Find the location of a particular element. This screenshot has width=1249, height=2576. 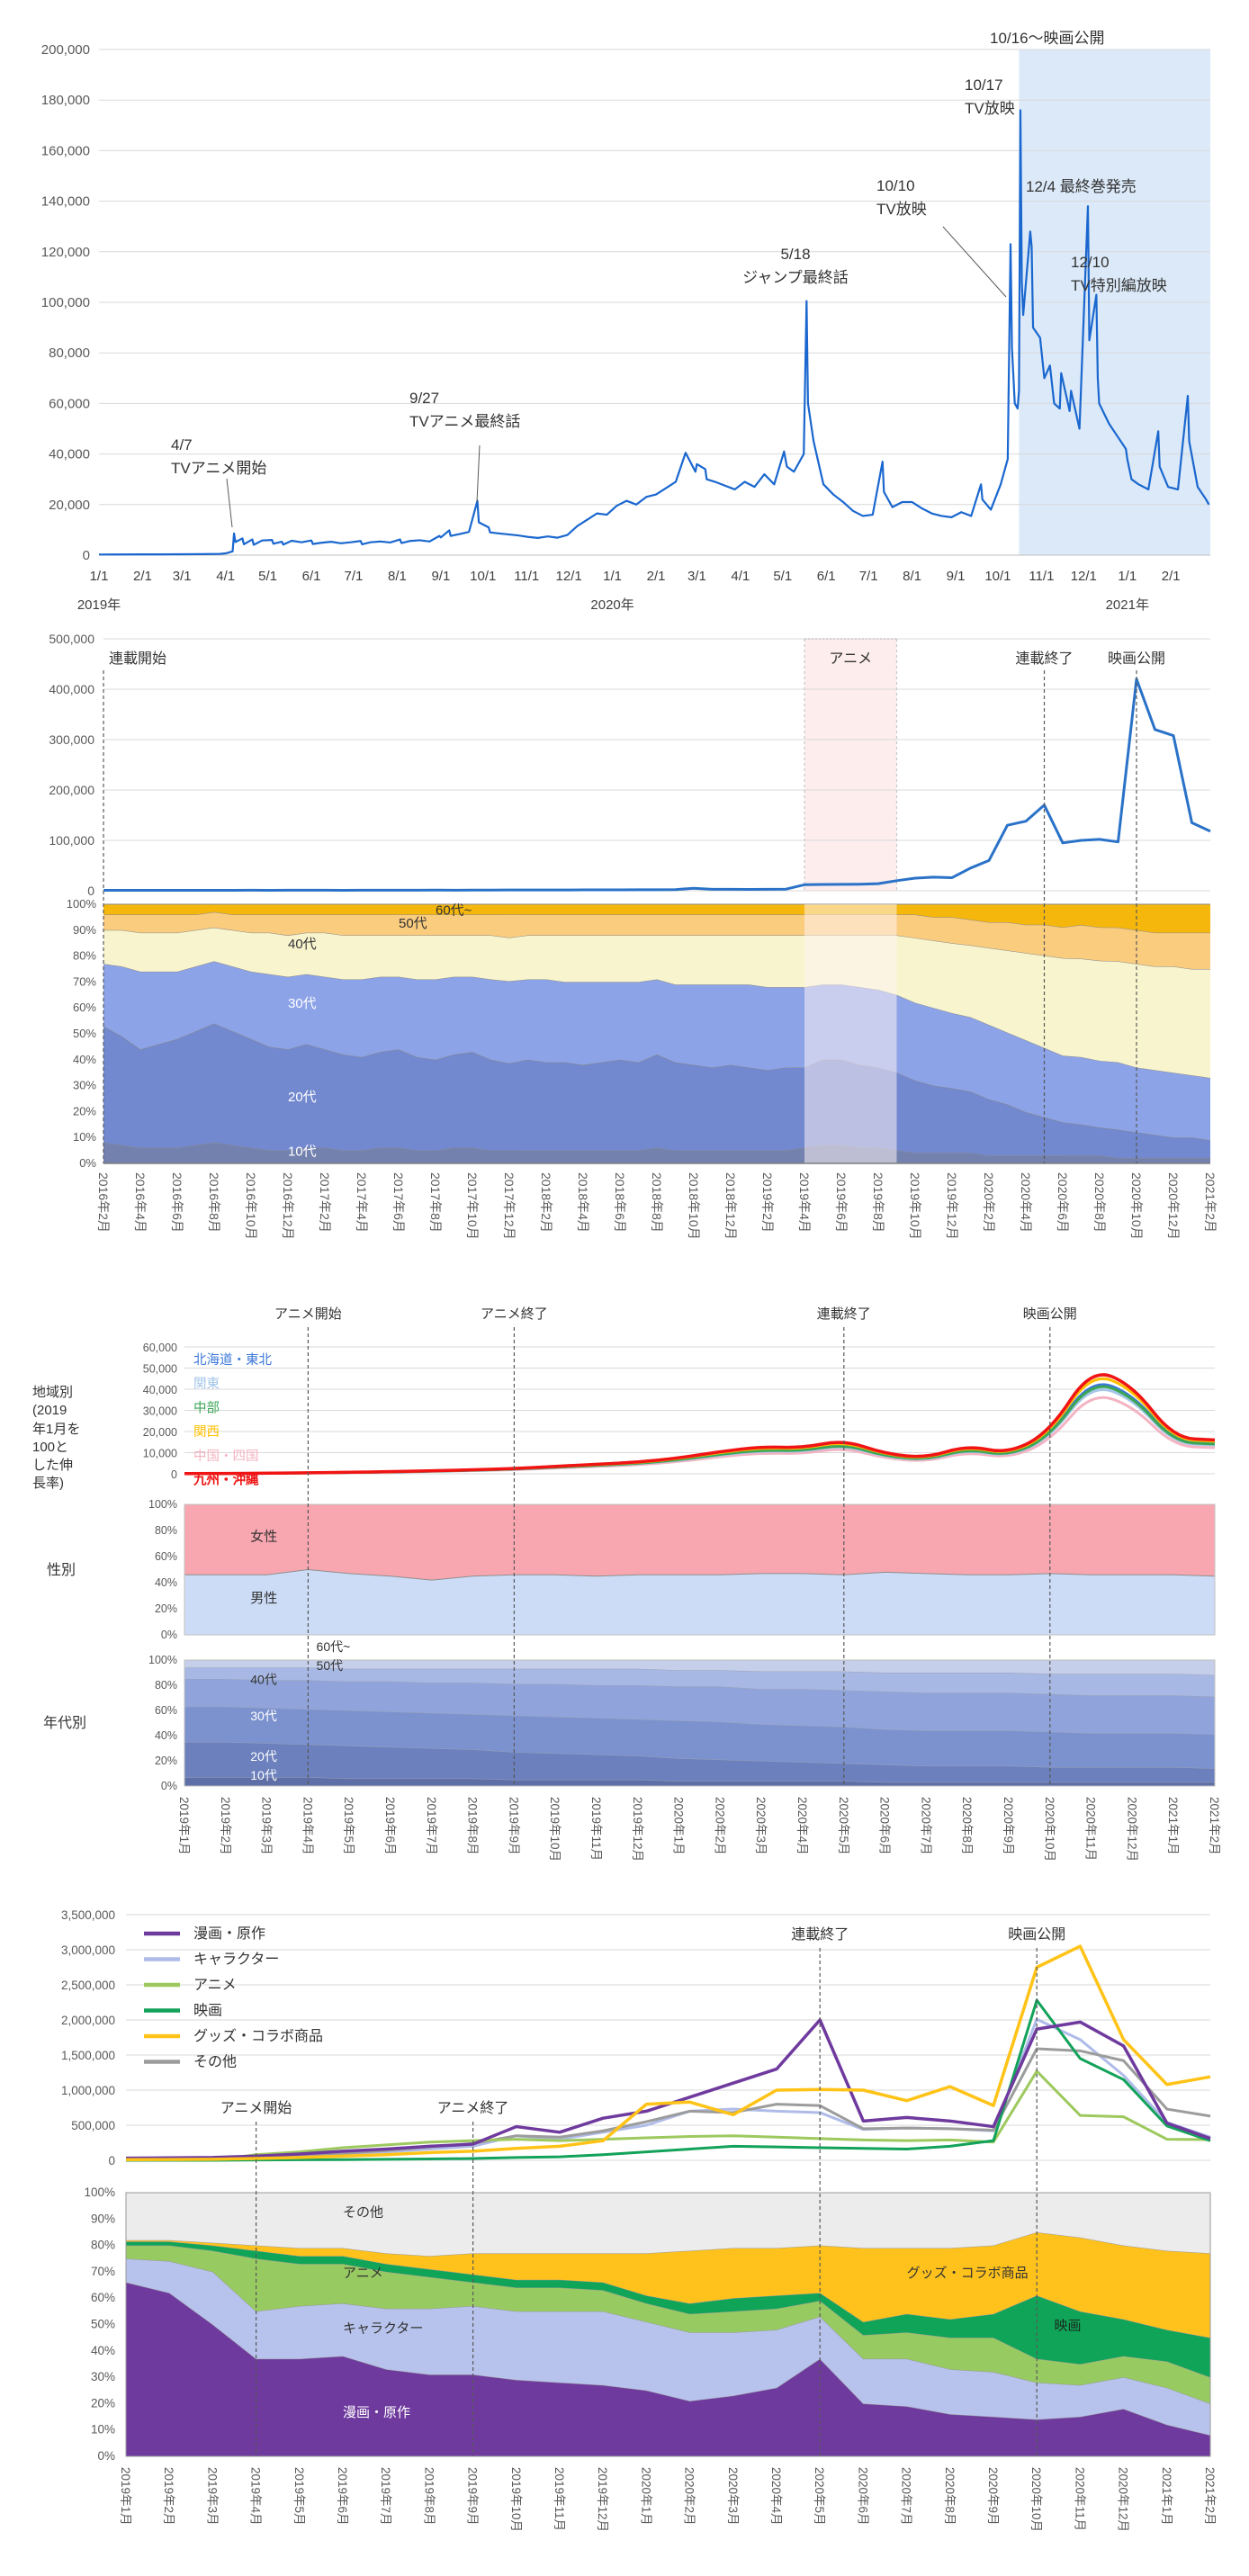

area-band-40代 is located at coordinates (656, 1003).